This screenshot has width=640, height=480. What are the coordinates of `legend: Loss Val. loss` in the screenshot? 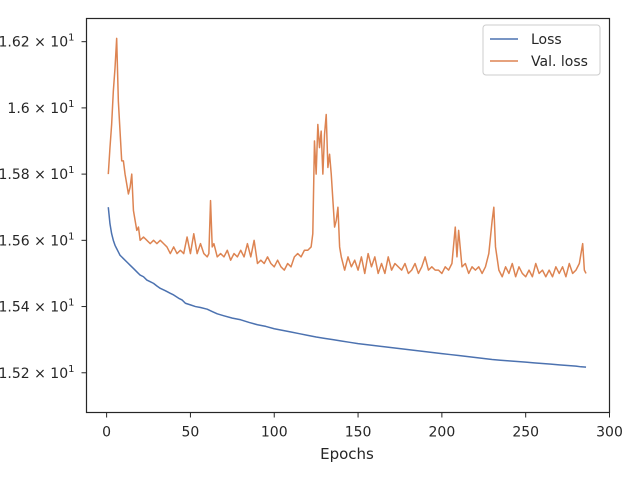 It's located at (541, 50).